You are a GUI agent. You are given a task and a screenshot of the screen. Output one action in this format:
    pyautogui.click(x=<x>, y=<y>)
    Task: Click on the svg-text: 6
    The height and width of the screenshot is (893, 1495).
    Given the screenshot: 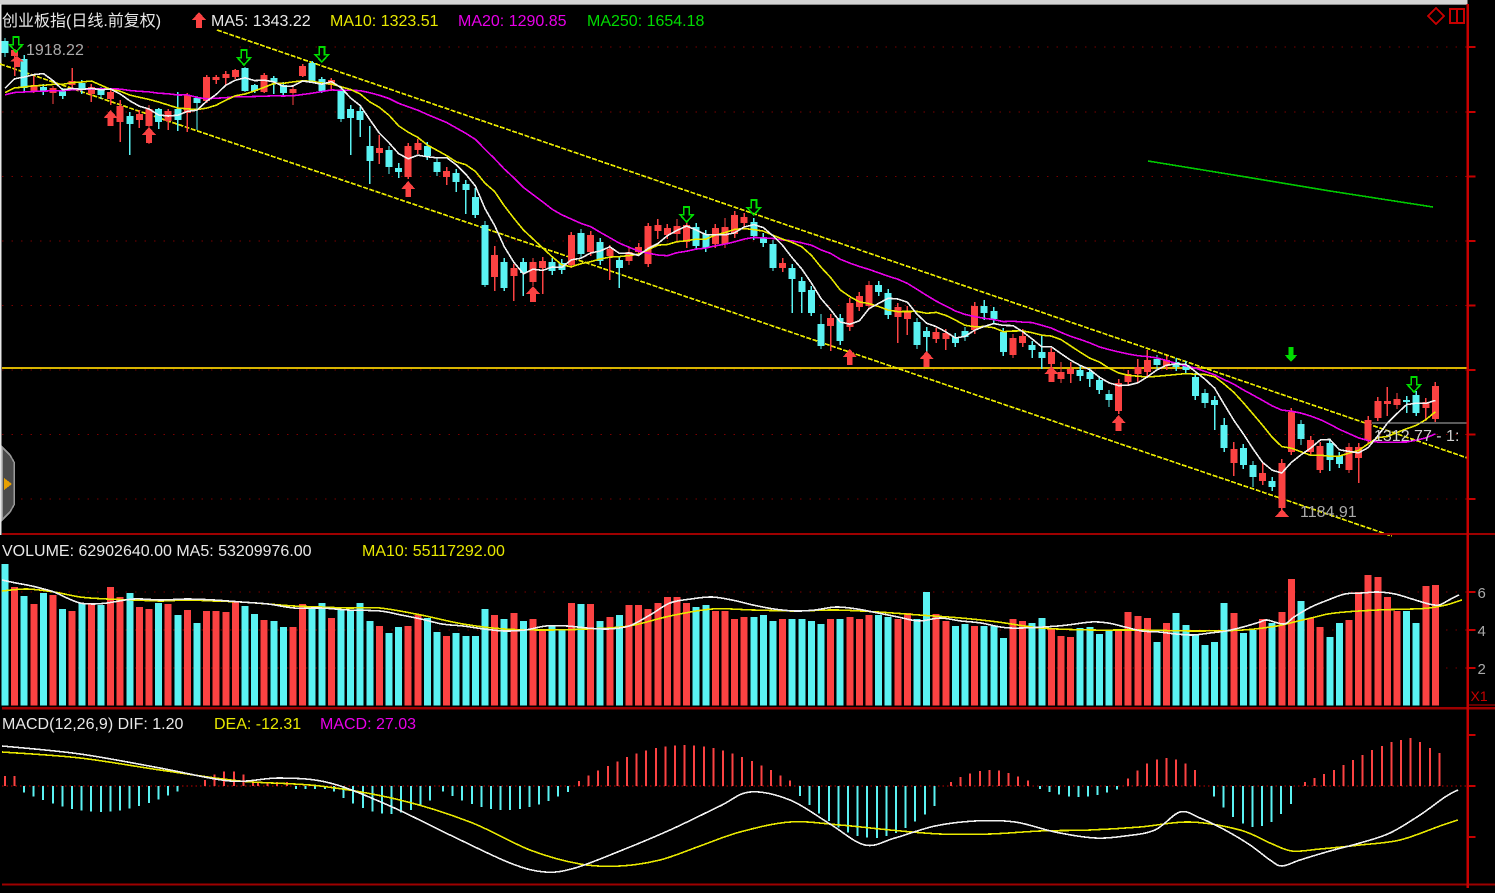 What is the action you would take?
    pyautogui.click(x=1482, y=593)
    